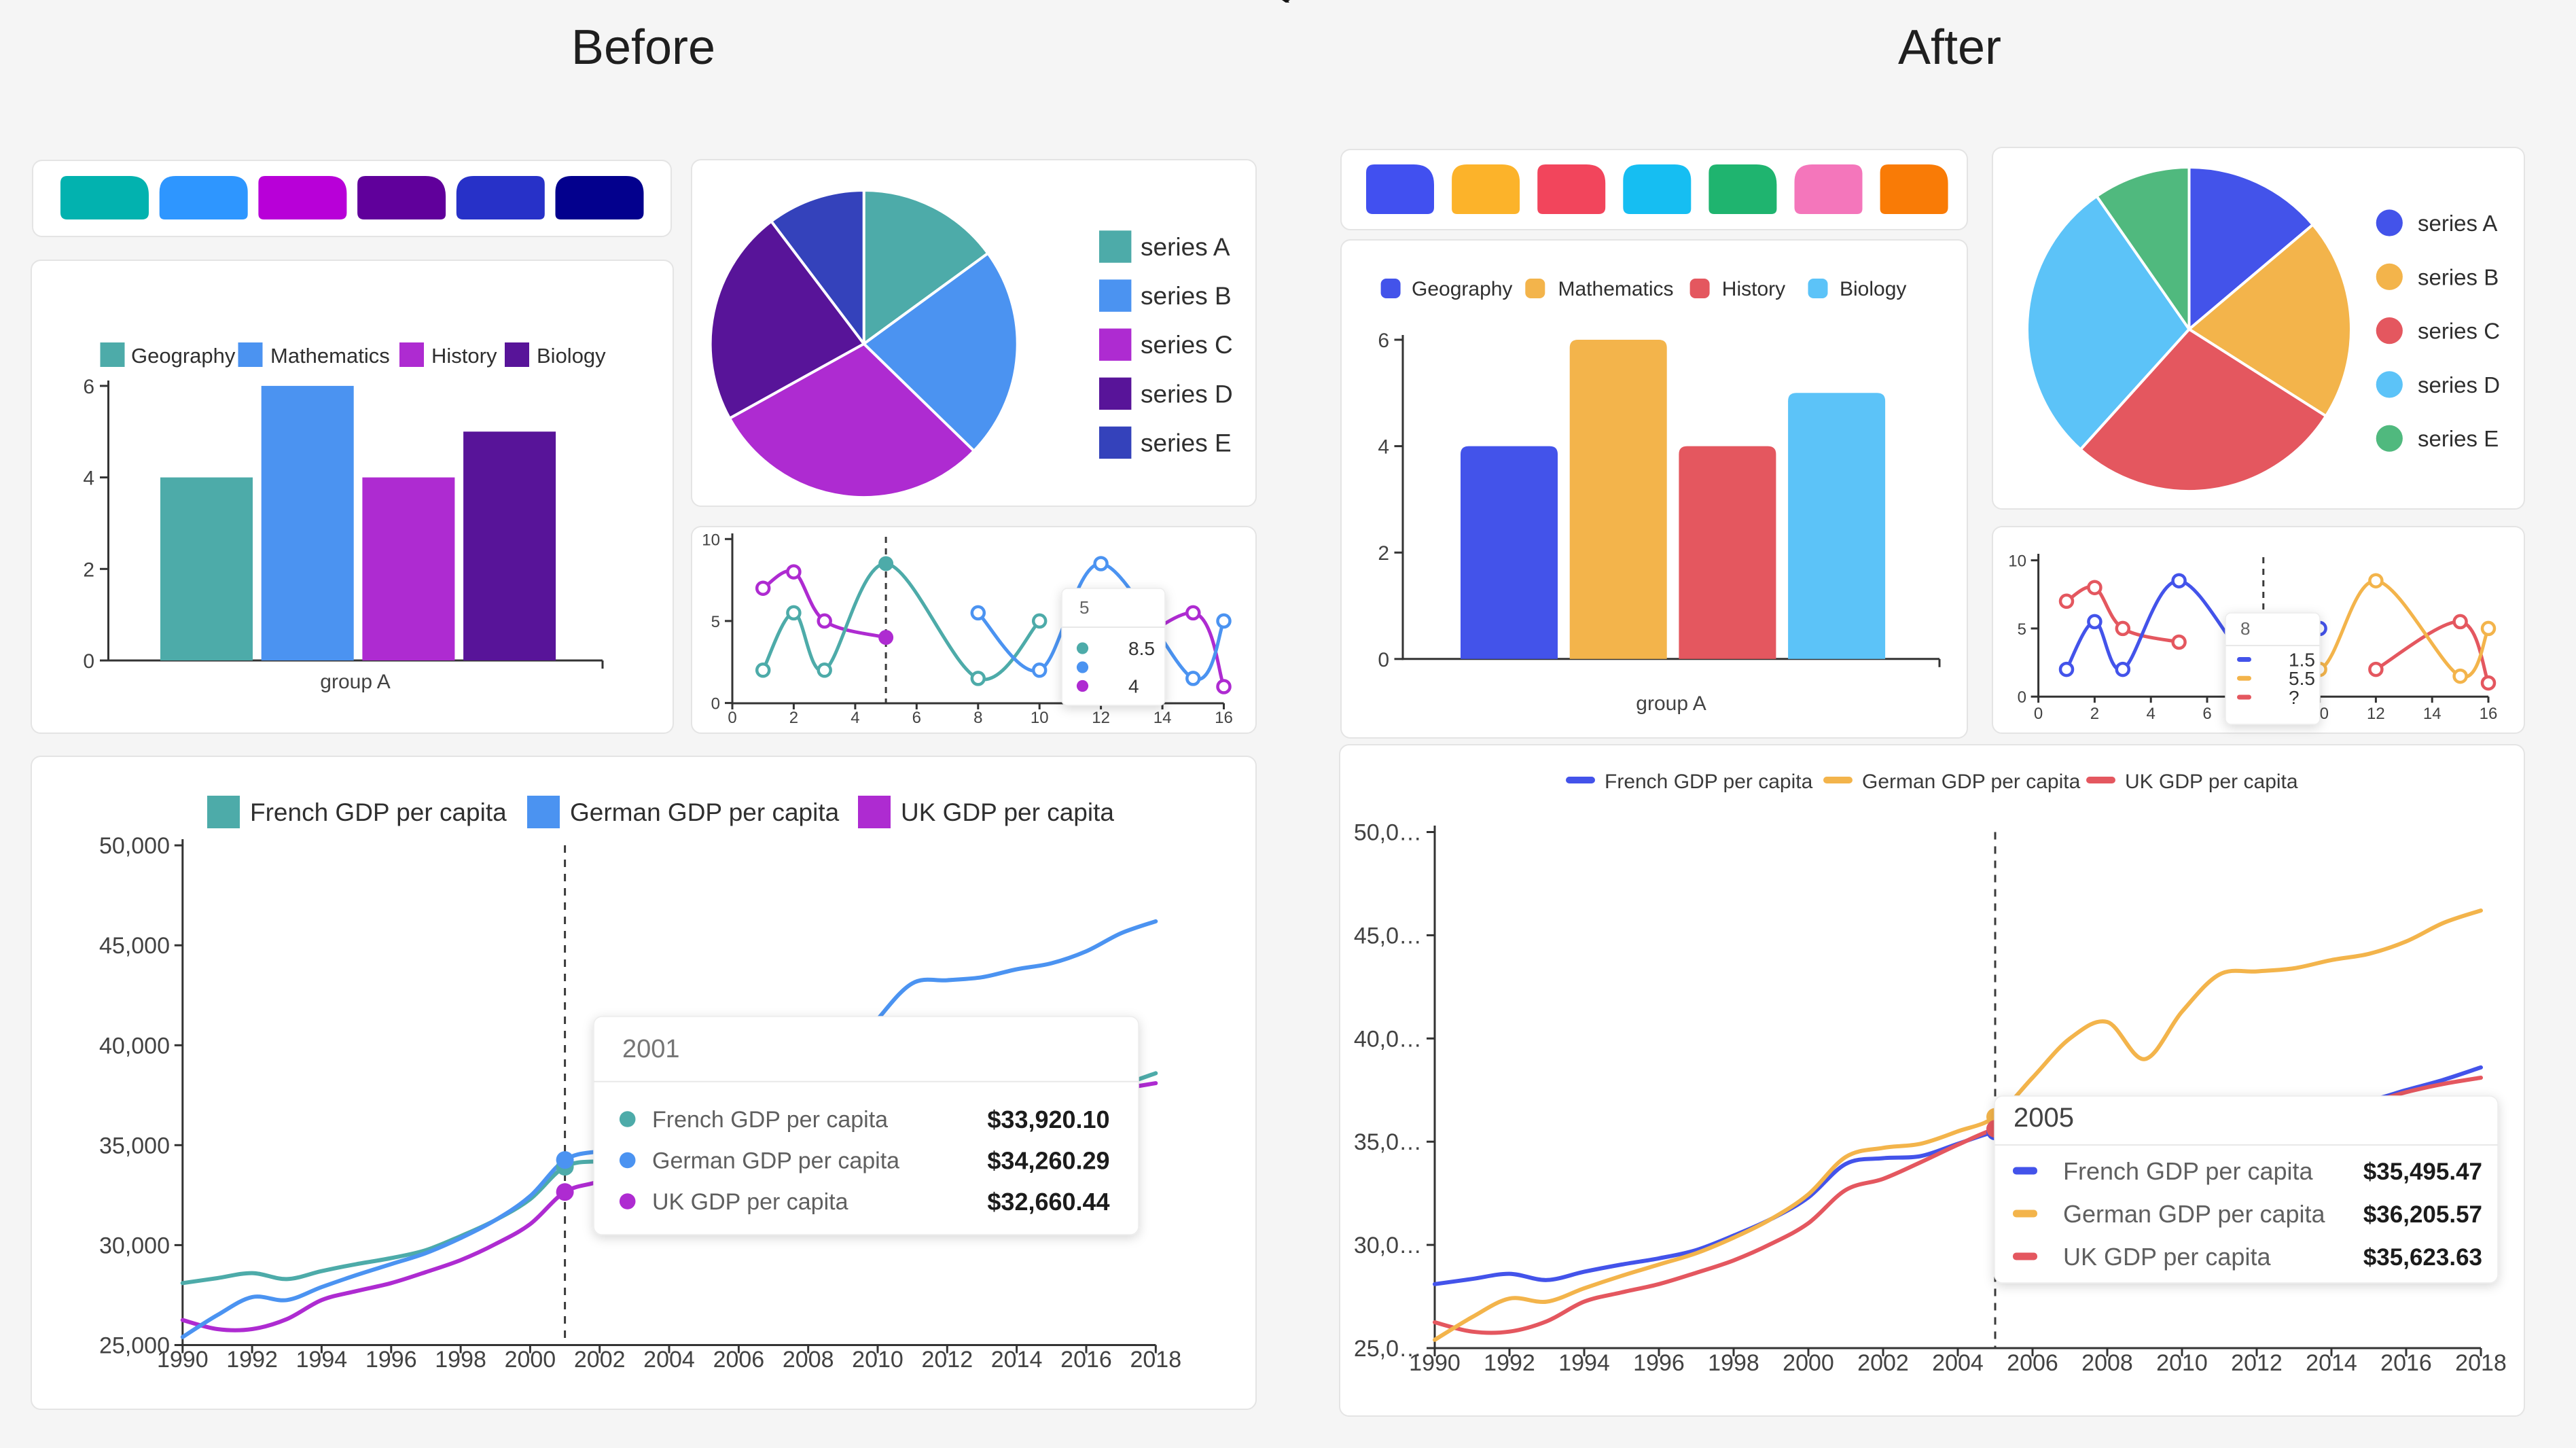  Describe the element at coordinates (355, 682) in the screenshot. I see `svg-text: group A` at that location.